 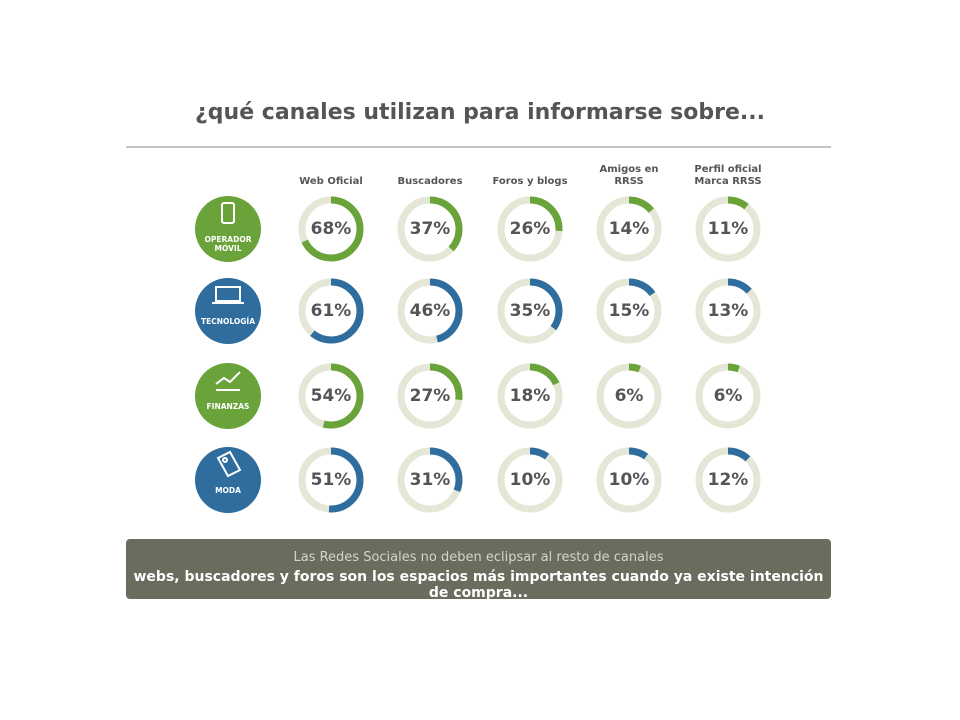 I want to click on value-label: 12%, so click(x=728, y=480).